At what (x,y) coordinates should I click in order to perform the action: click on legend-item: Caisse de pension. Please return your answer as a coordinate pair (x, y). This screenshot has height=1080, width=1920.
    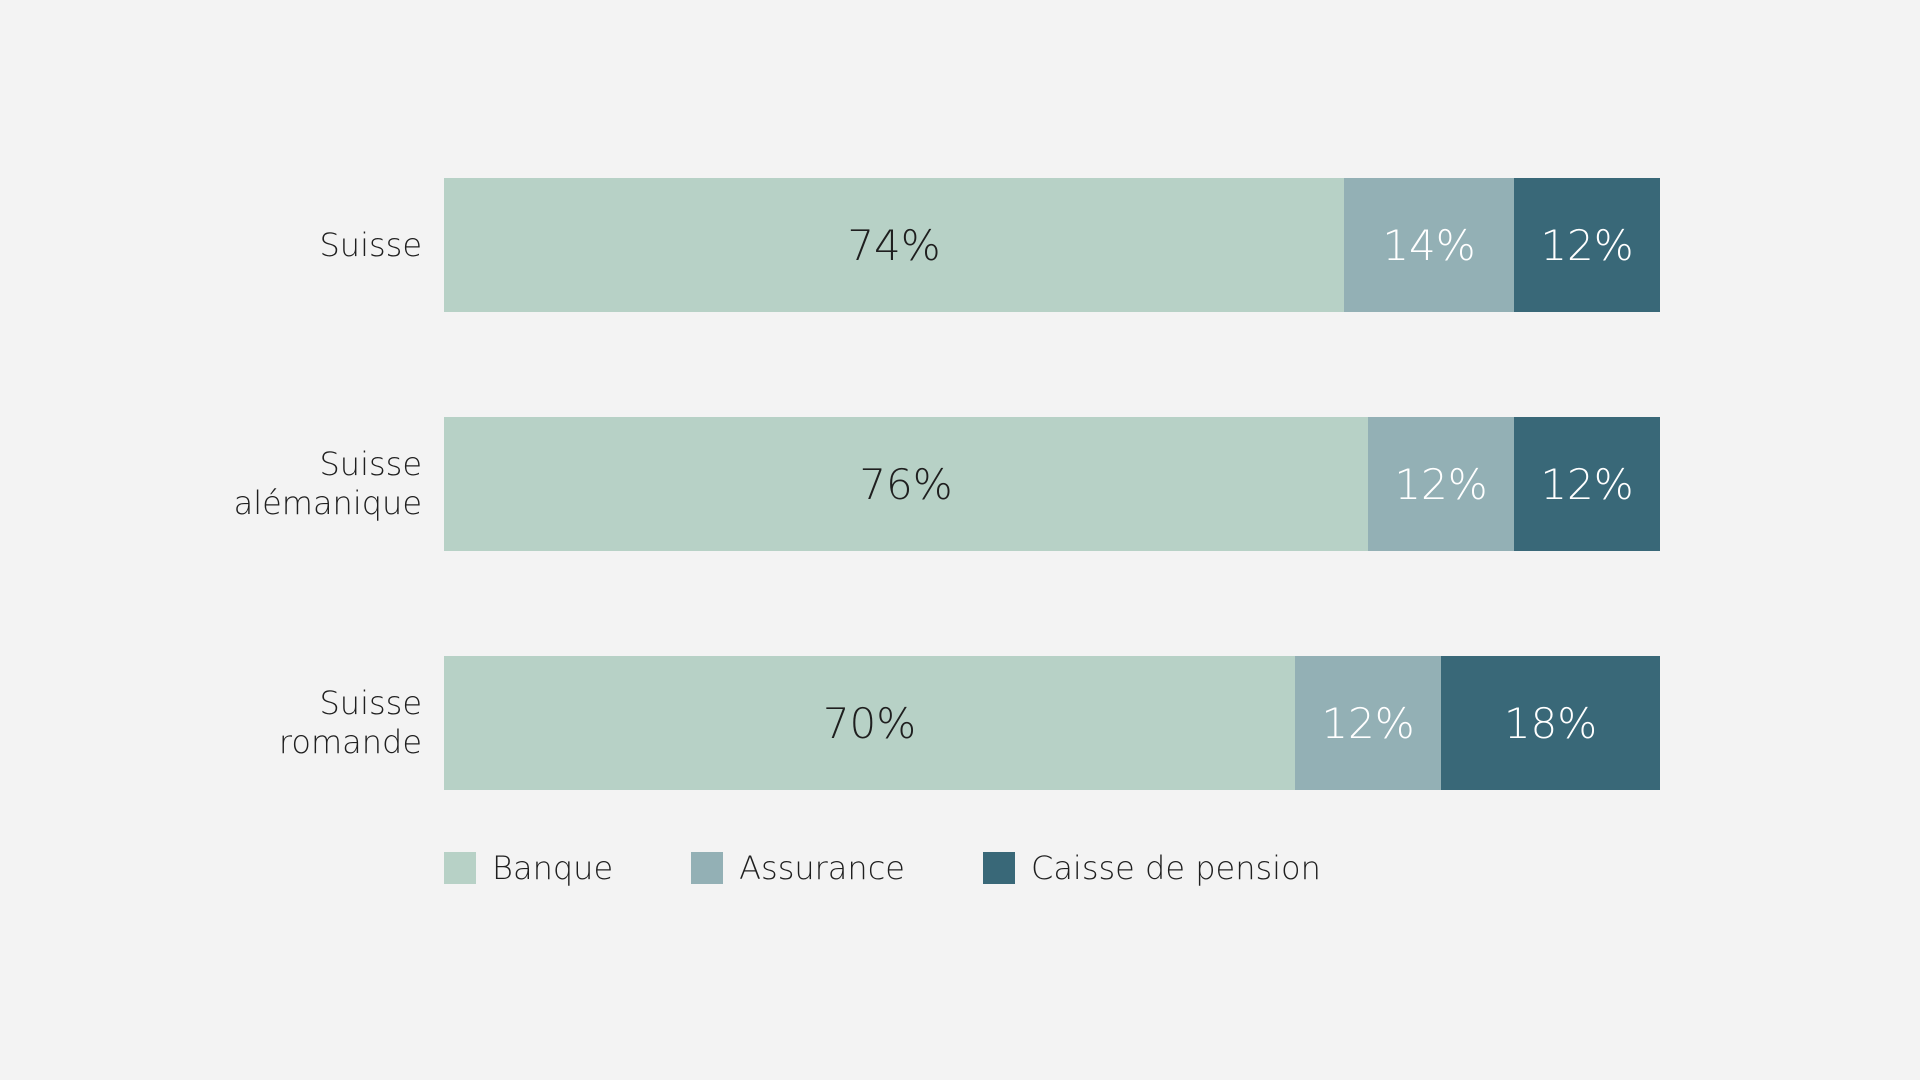
    Looking at the image, I should click on (1151, 868).